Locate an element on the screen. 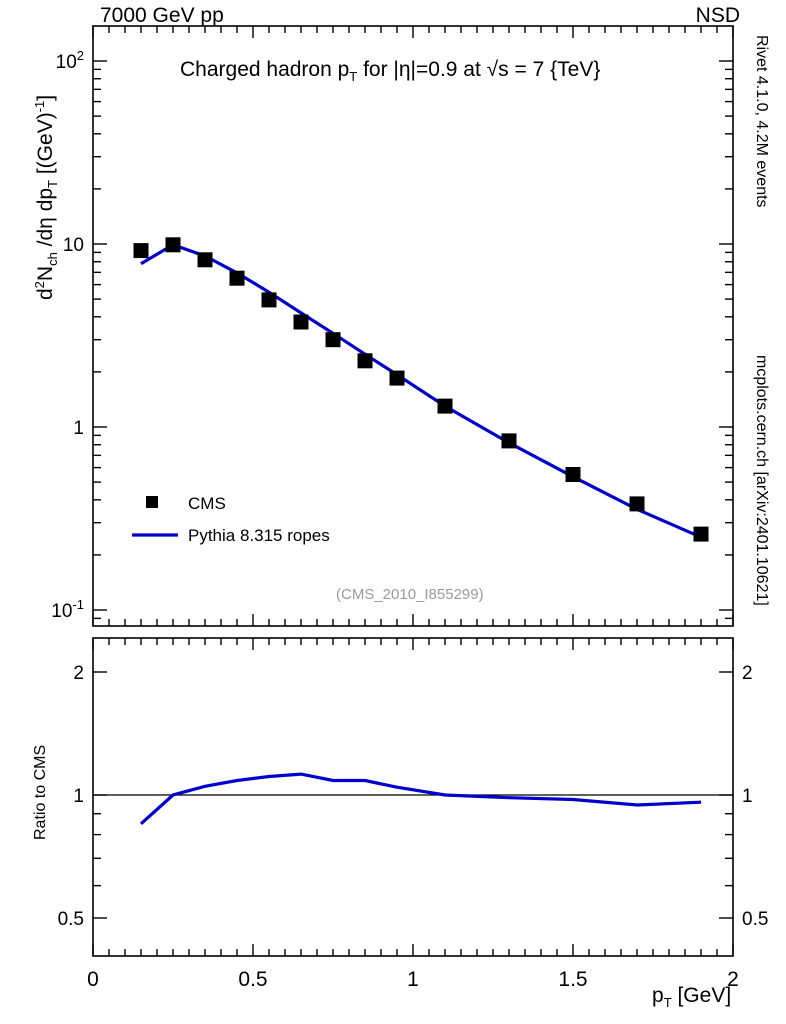 The height and width of the screenshot is (1024, 786). xtick-label: 0.5 is located at coordinates (252, 979).